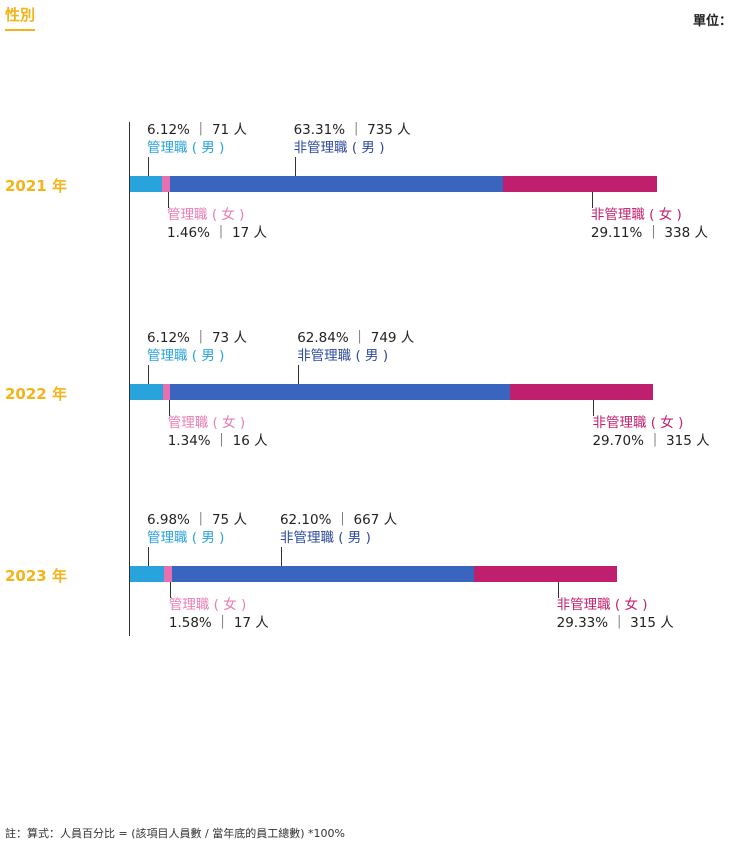  I want to click on data-label-value: 29.33% ｜ 315 人, so click(615, 623).